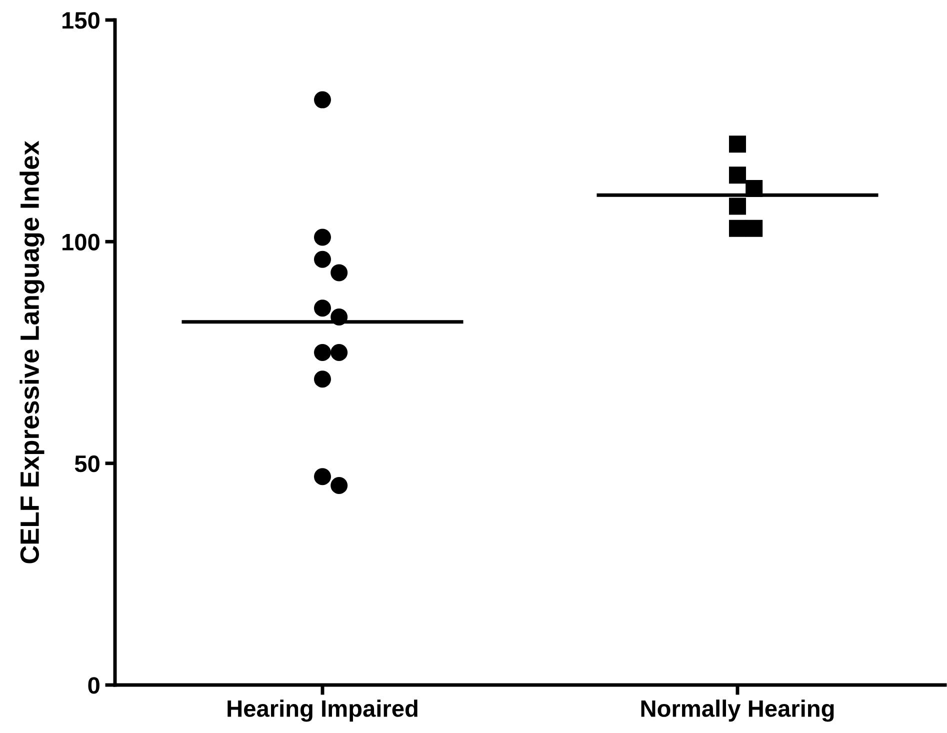 This screenshot has width=947, height=733. Describe the element at coordinates (81, 20) in the screenshot. I see `y-tick-label: 150` at that location.